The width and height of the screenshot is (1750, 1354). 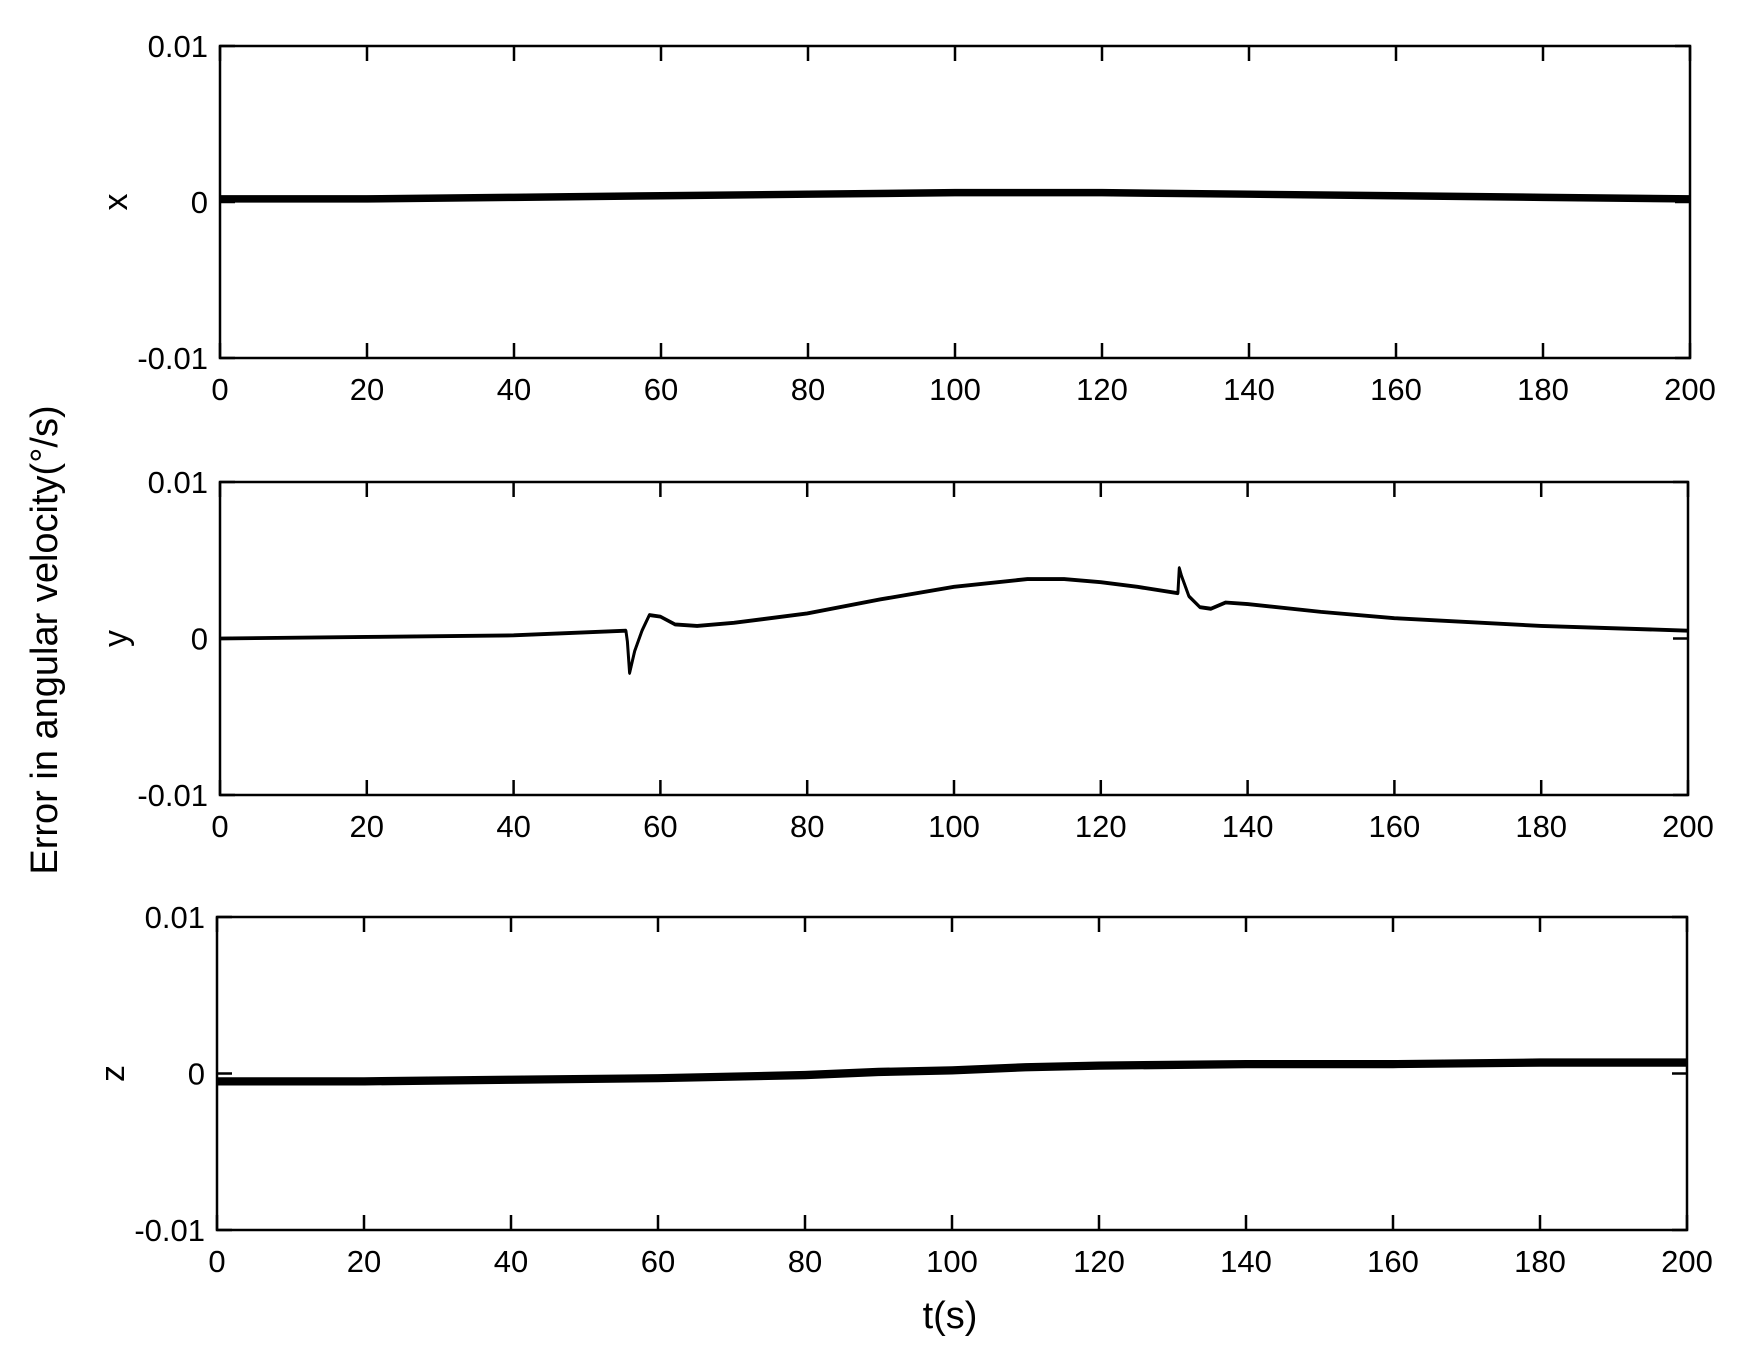 I want to click on global-y-axis-label: Error in angular velocity(°/s), so click(x=45, y=639).